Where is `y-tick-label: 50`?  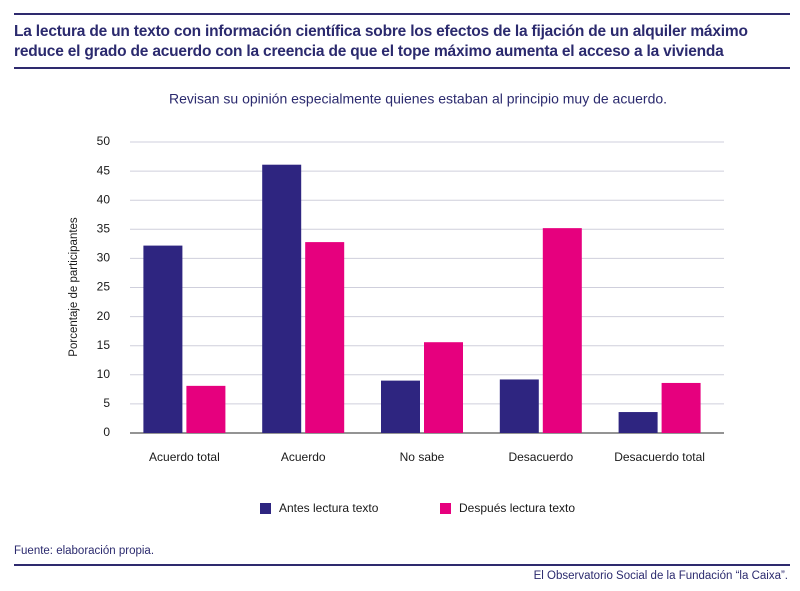 y-tick-label: 50 is located at coordinates (104, 141).